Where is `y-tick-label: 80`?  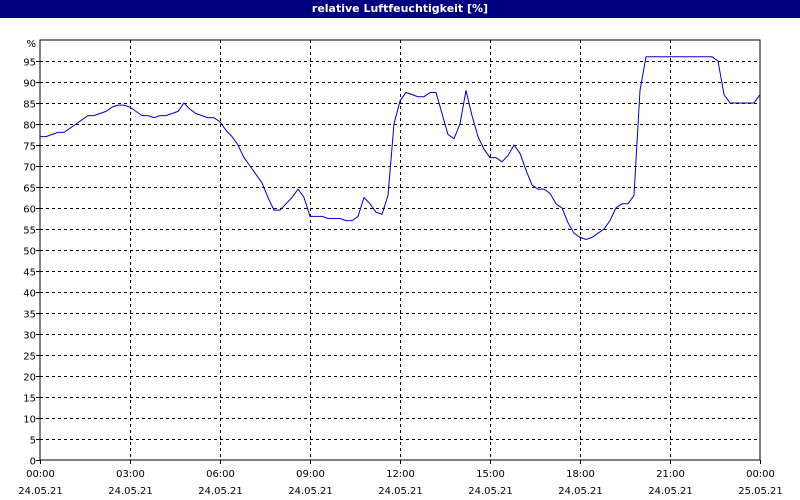 y-tick-label: 80 is located at coordinates (29, 126).